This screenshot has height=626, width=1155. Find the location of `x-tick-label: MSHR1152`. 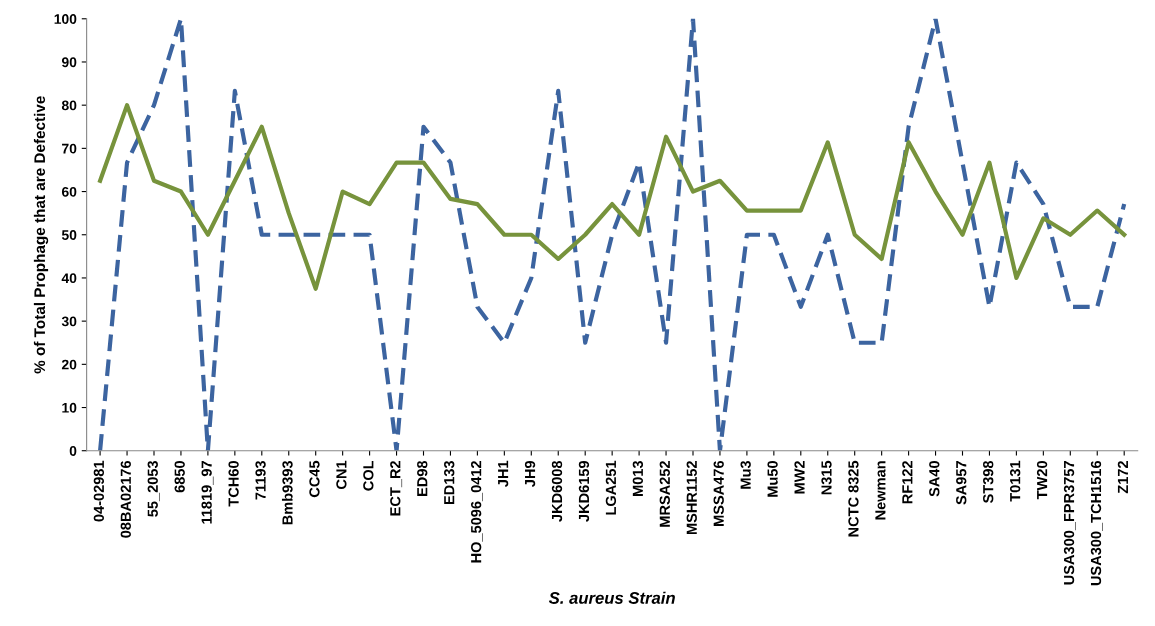

x-tick-label: MSHR1152 is located at coordinates (691, 498).